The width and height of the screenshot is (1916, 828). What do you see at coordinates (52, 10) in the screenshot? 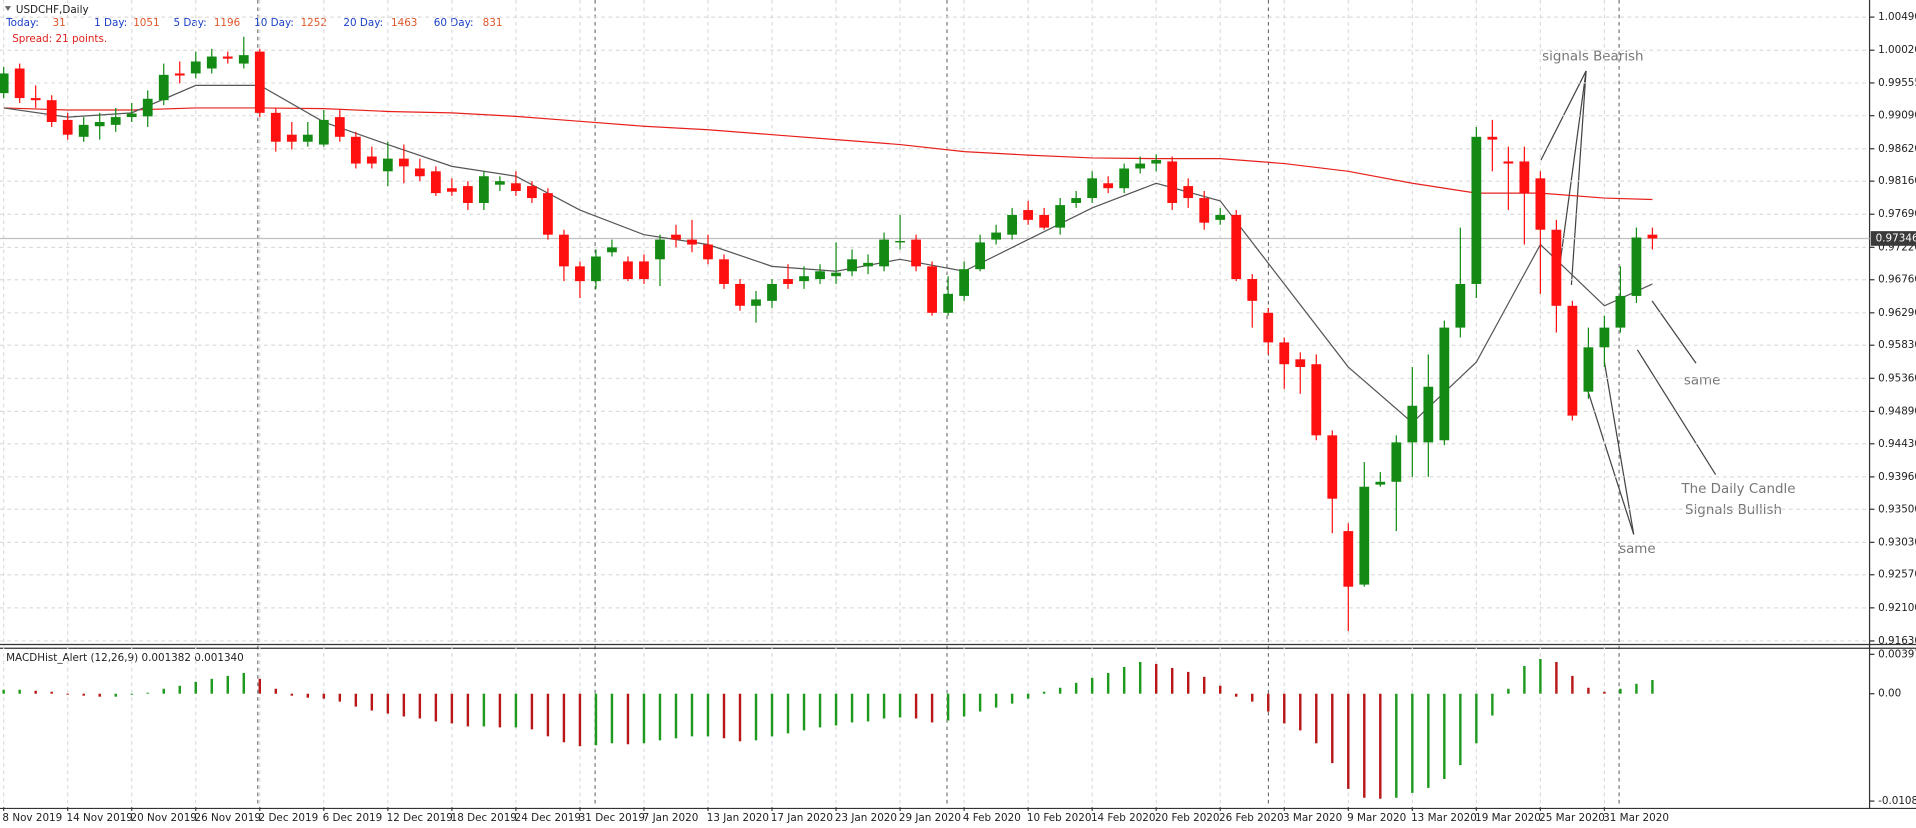
I see `chart-title: USDCHF,Daily` at bounding box center [52, 10].